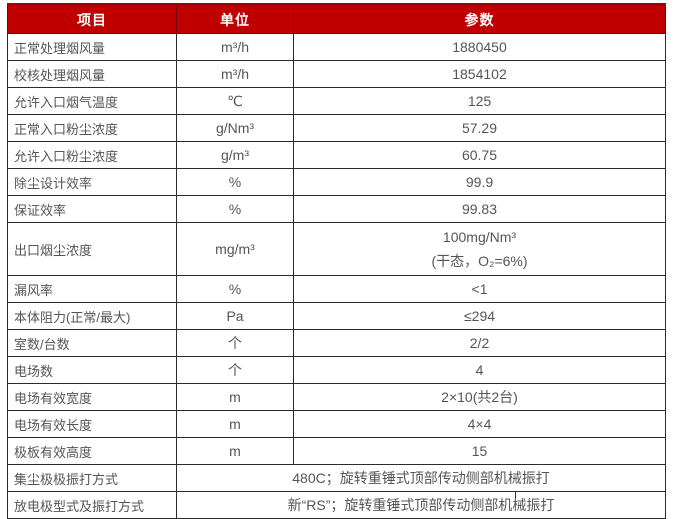 The image size is (674, 519). Describe the element at coordinates (479, 18) in the screenshot. I see `col-header-value: 参数` at that location.